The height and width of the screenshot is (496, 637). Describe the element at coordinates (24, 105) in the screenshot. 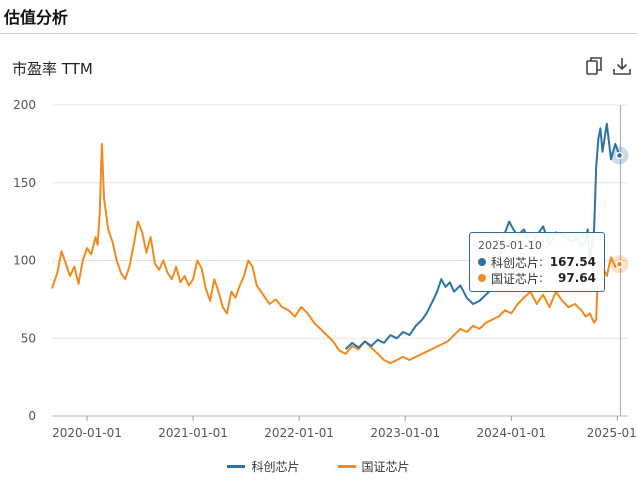

I see `y-tick-label: 200` at that location.